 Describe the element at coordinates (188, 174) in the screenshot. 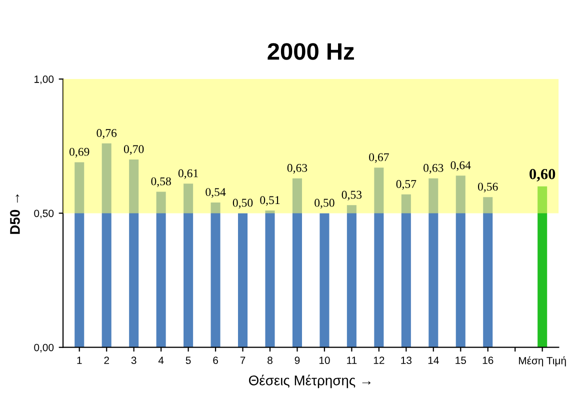

I see `data-label: 0,61` at that location.